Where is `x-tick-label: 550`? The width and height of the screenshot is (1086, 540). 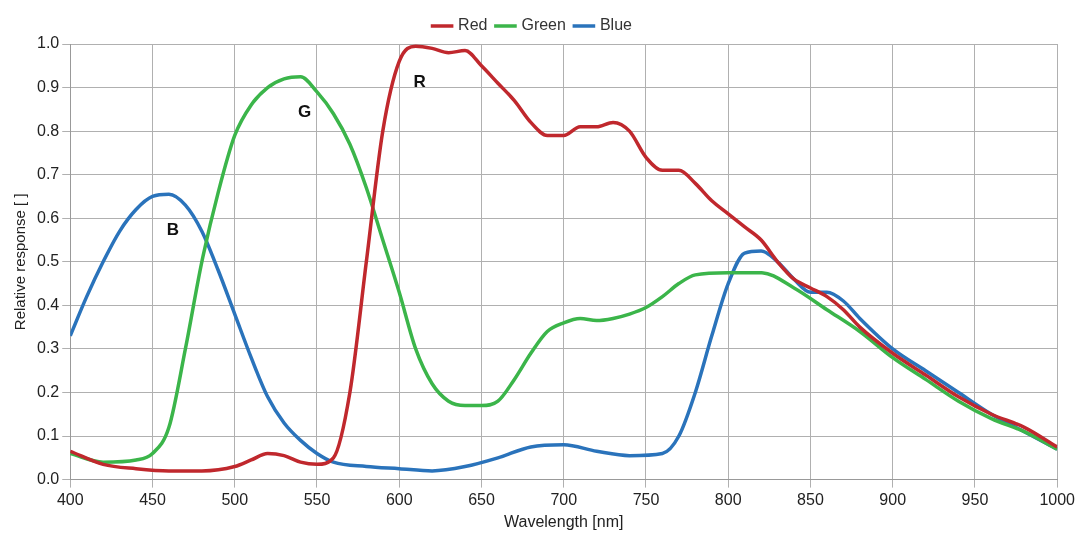 x-tick-label: 550 is located at coordinates (317, 499).